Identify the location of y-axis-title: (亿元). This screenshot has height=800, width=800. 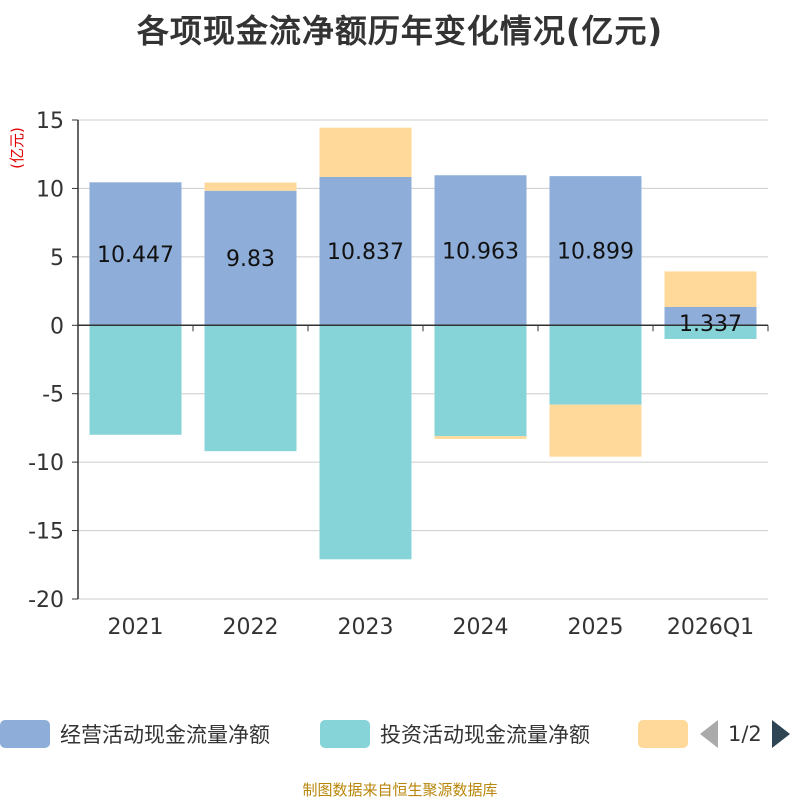
(17, 148).